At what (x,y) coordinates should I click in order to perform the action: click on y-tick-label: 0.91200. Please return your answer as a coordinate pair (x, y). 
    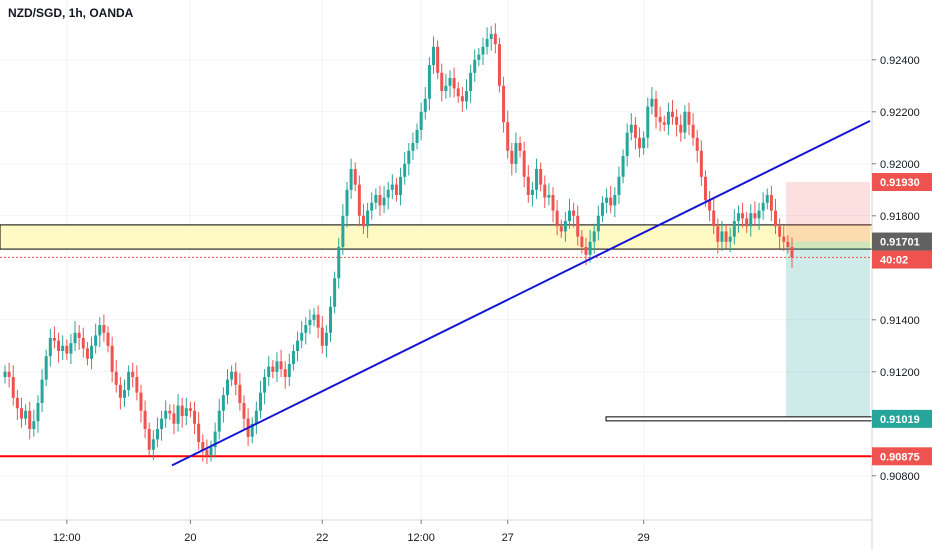
    Looking at the image, I should click on (900, 373).